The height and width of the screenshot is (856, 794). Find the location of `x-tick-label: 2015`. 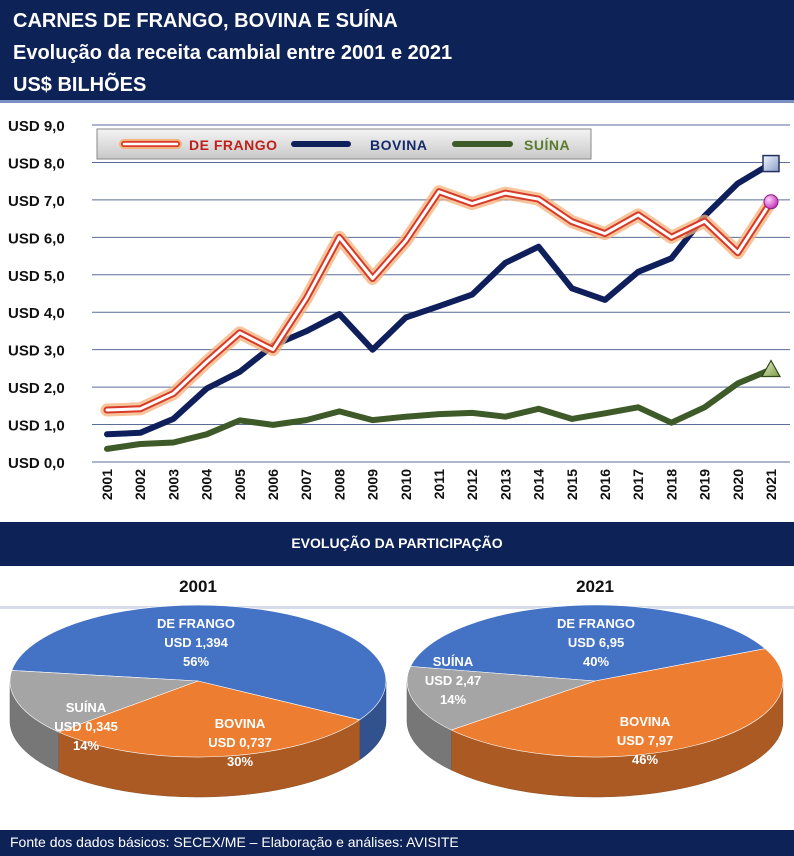

x-tick-label: 2015 is located at coordinates (572, 484).